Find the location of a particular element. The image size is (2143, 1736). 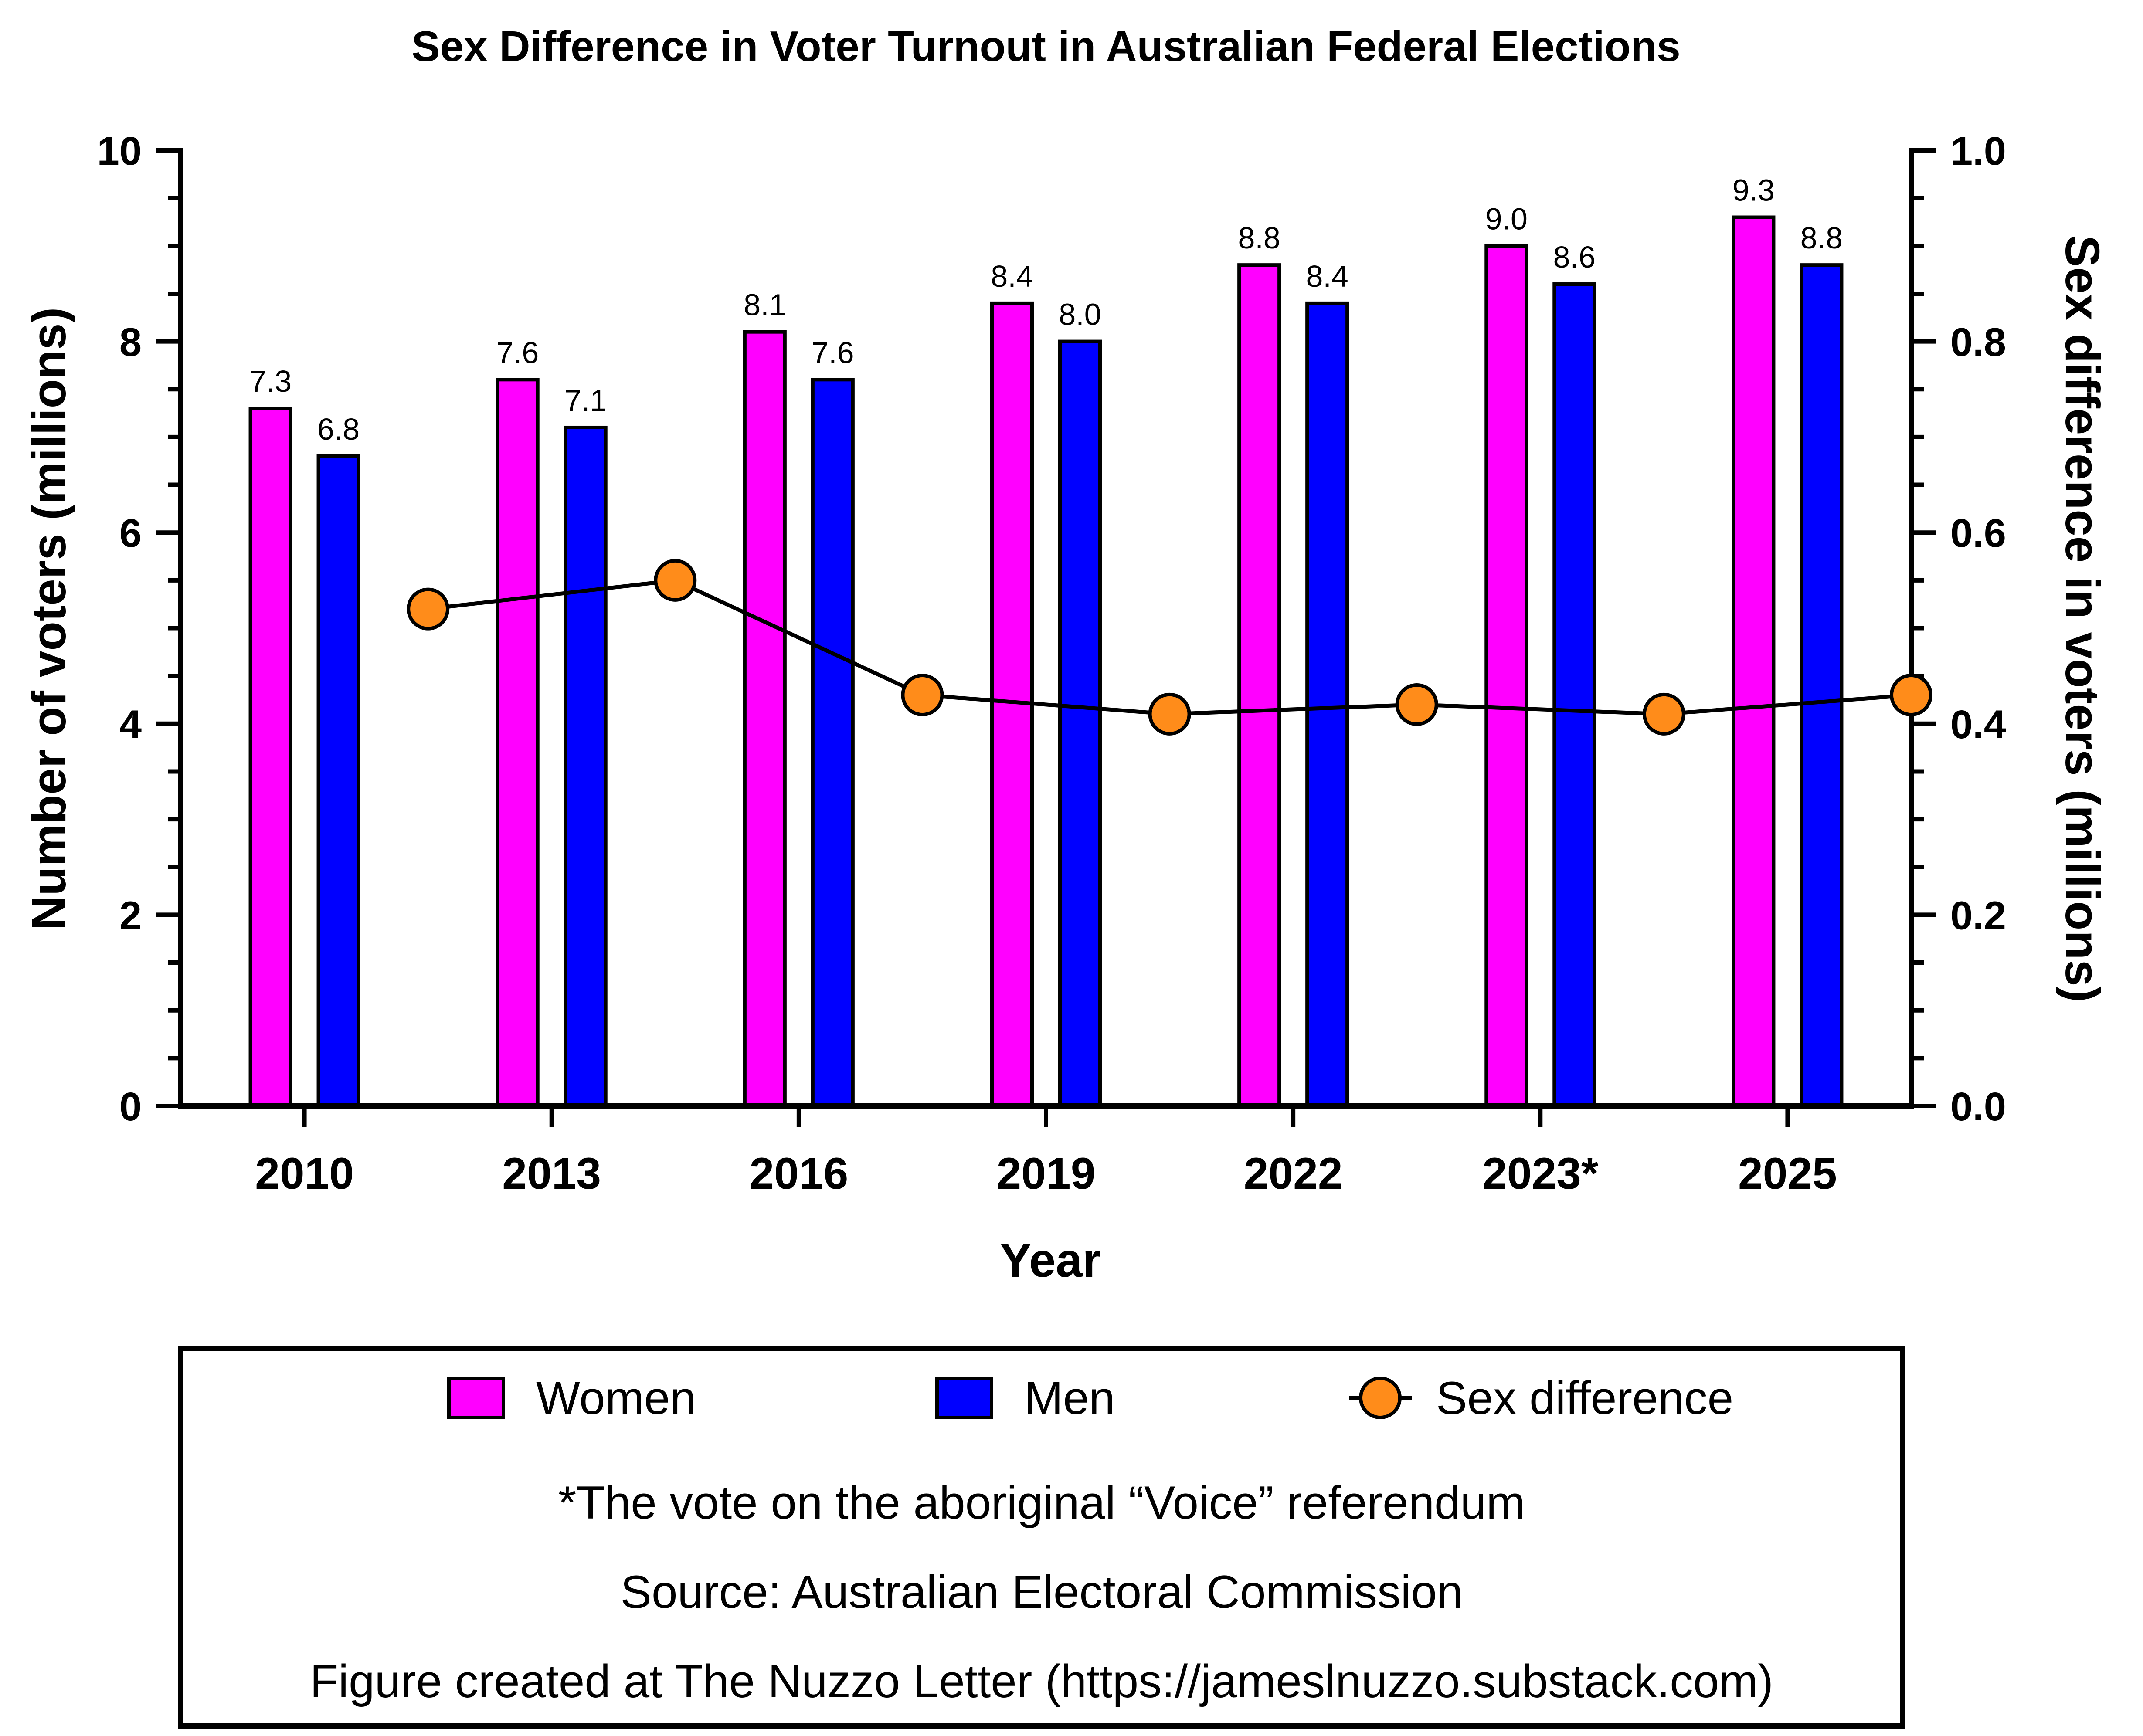

data-label-women: 8.1 is located at coordinates (765, 305).